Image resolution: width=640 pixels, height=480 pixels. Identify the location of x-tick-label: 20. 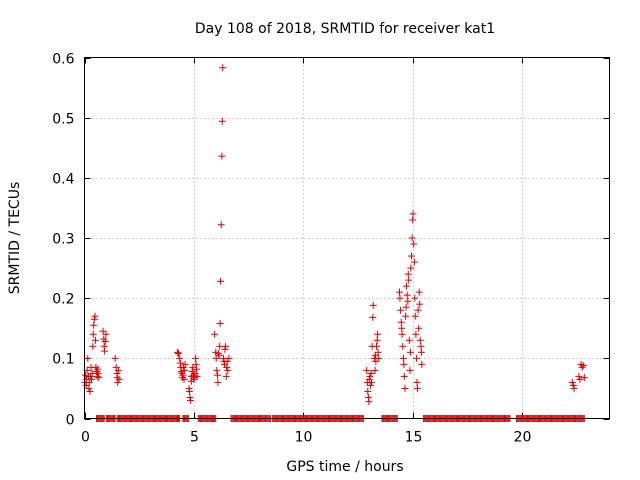
(523, 438).